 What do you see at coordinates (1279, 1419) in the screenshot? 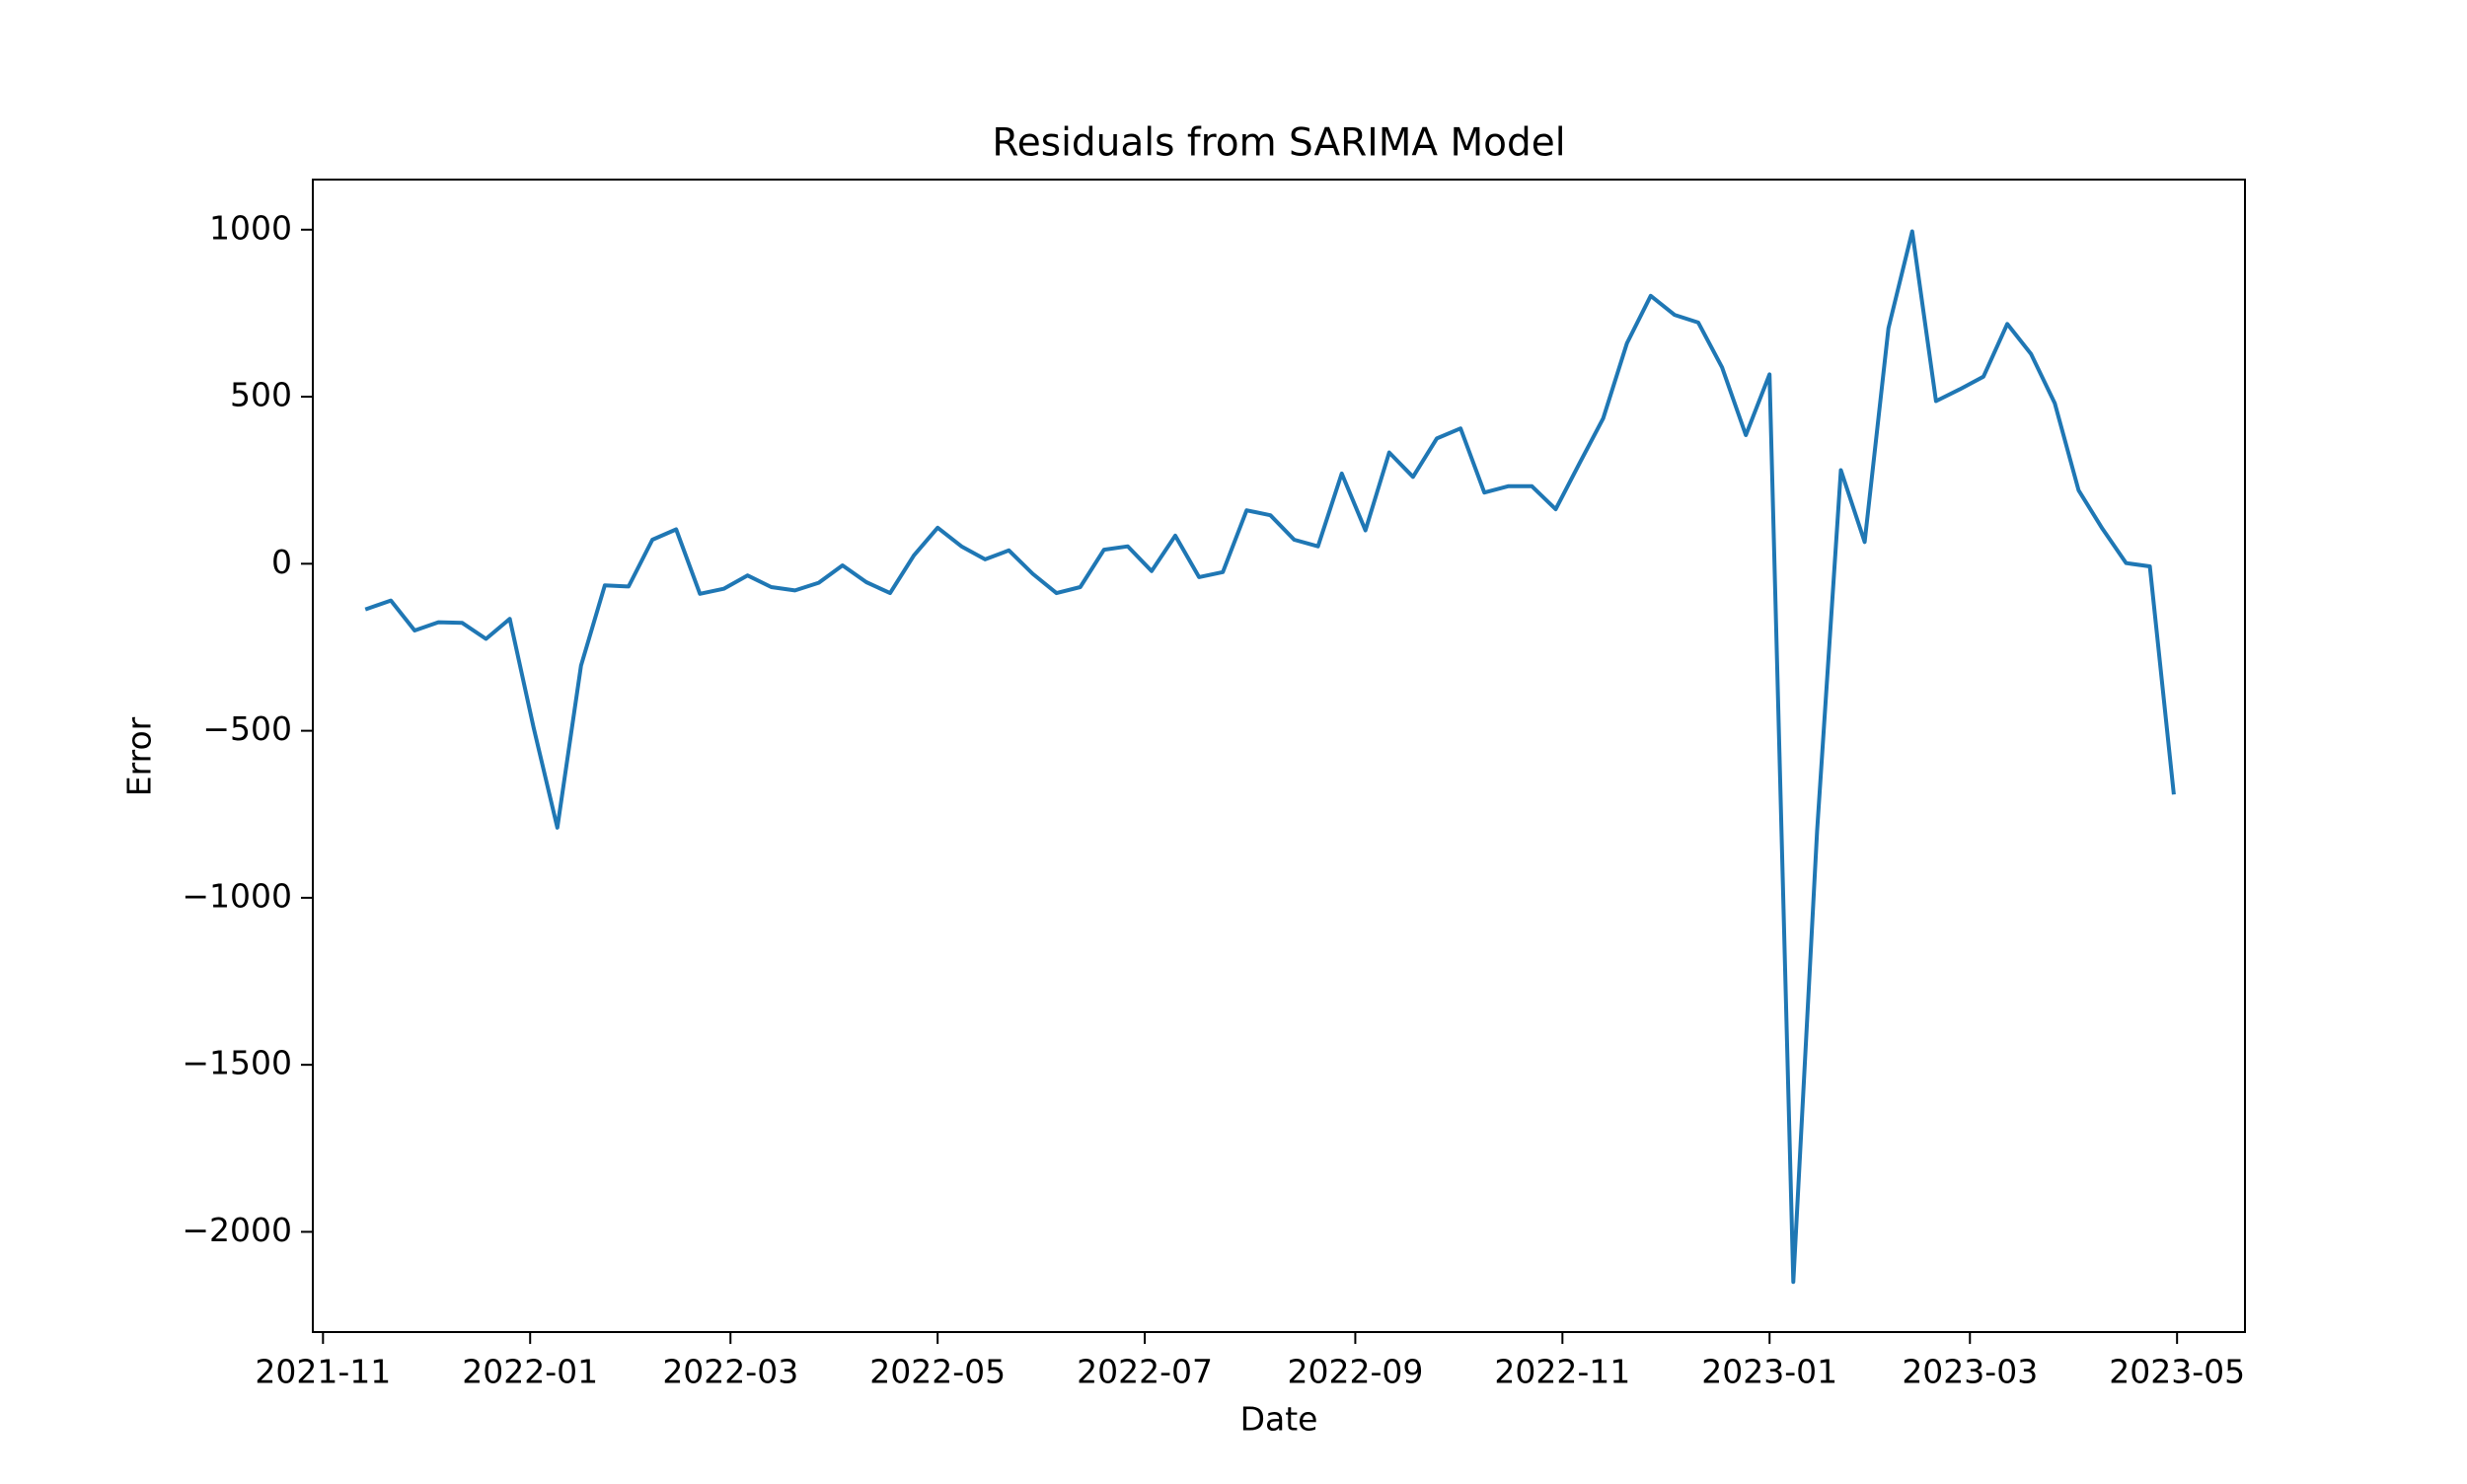
I see `x-axis-label: Date` at bounding box center [1279, 1419].